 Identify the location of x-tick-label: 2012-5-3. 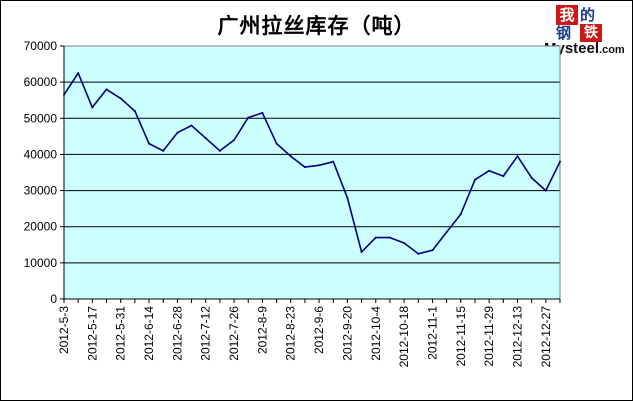
(64, 330).